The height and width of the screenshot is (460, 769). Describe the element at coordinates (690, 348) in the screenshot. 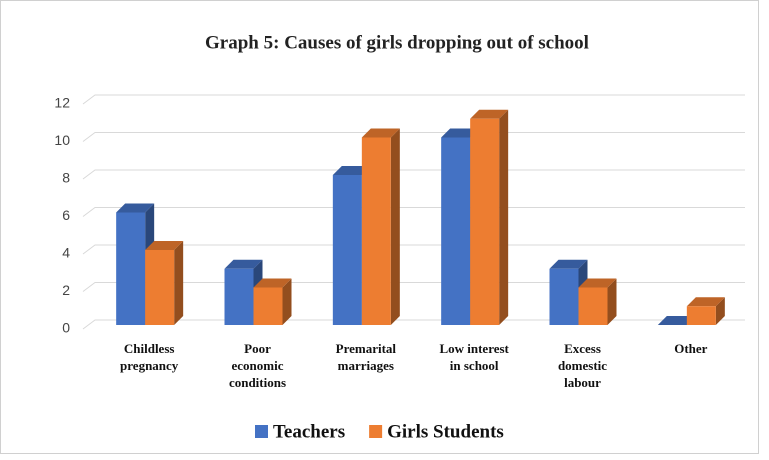

I see `x-tick-label: Other` at that location.